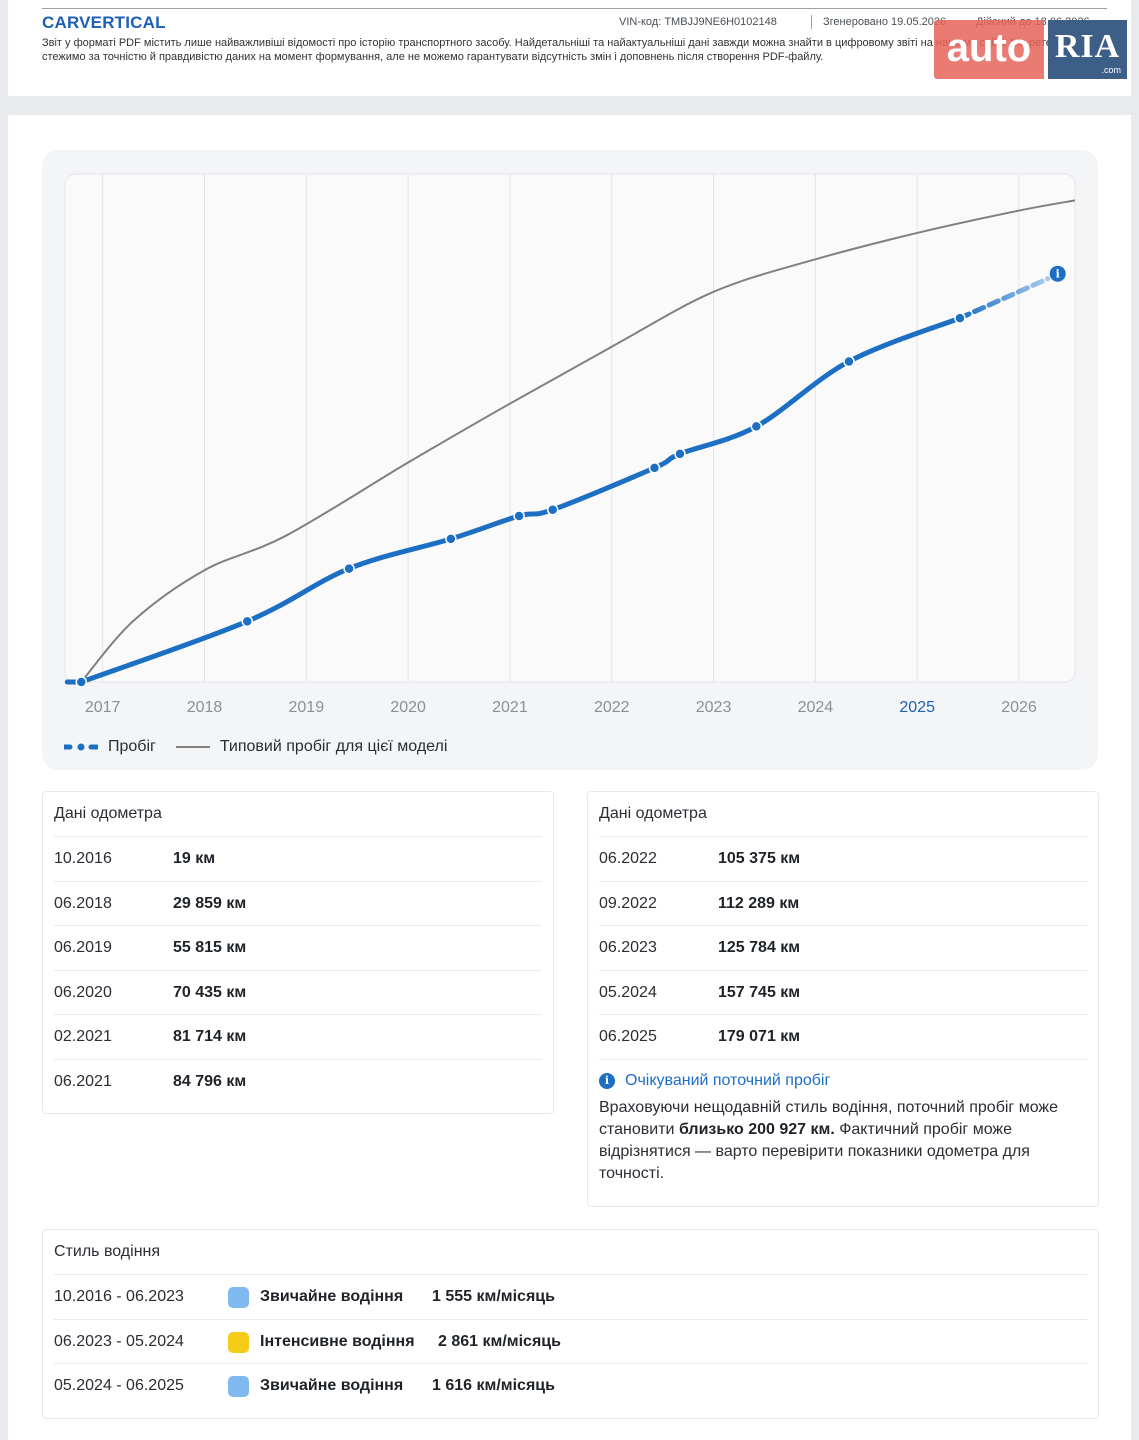  Describe the element at coordinates (628, 947) in the screenshot. I see `odometer-date: 06.2023` at that location.